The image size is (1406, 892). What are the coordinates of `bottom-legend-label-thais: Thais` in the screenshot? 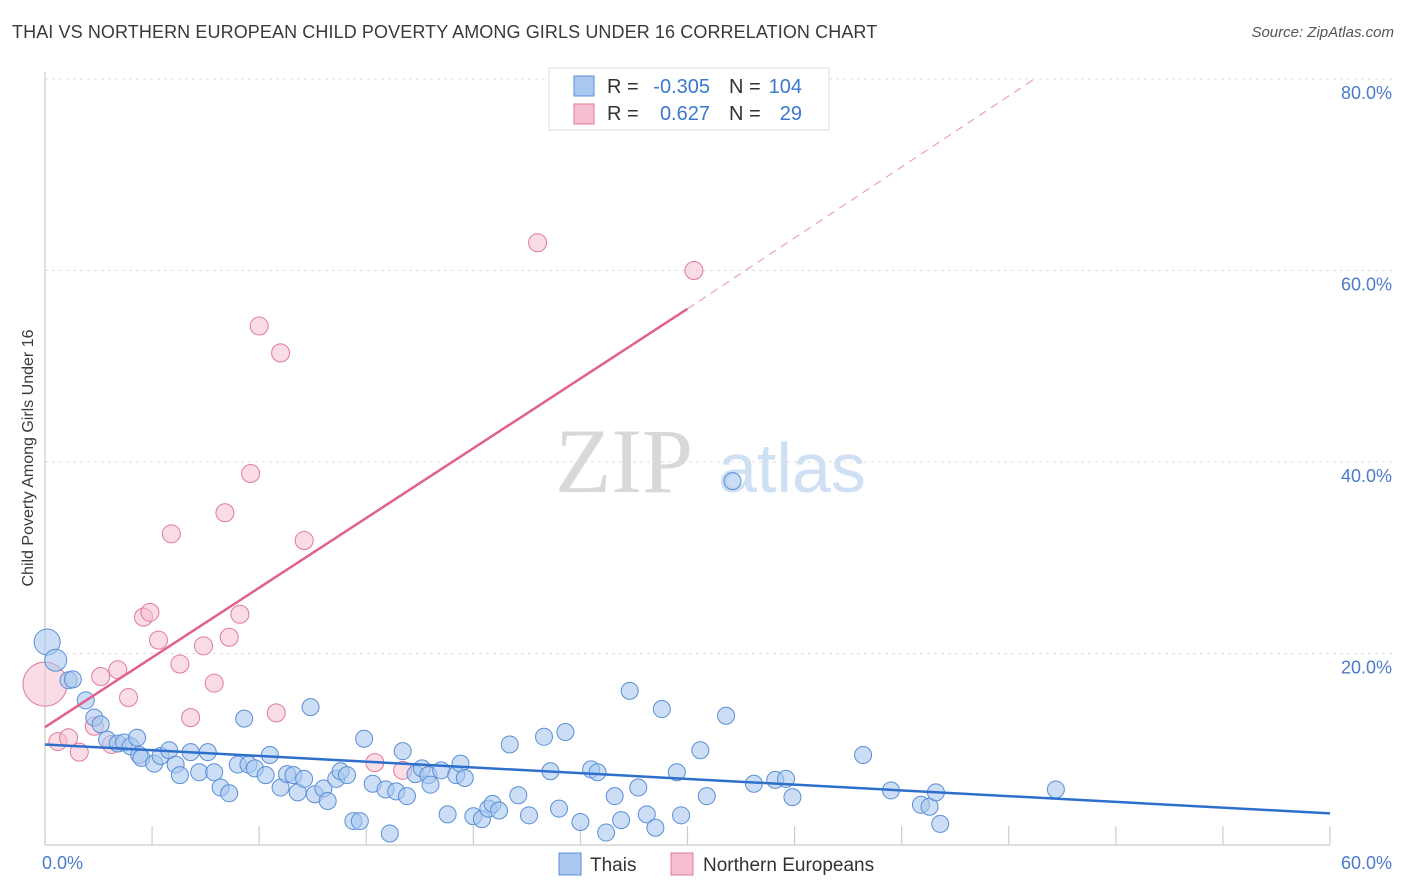 It's located at (613, 865).